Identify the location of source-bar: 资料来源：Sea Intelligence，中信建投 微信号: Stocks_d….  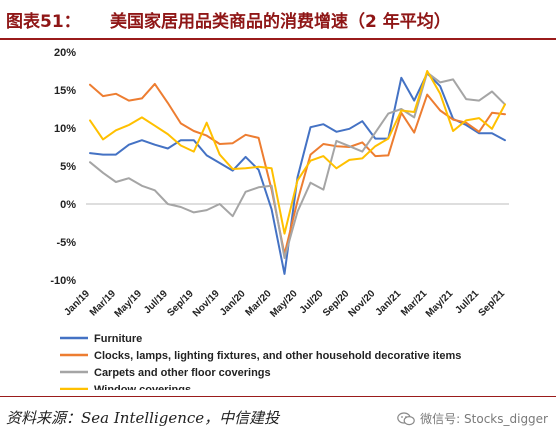
(278, 418).